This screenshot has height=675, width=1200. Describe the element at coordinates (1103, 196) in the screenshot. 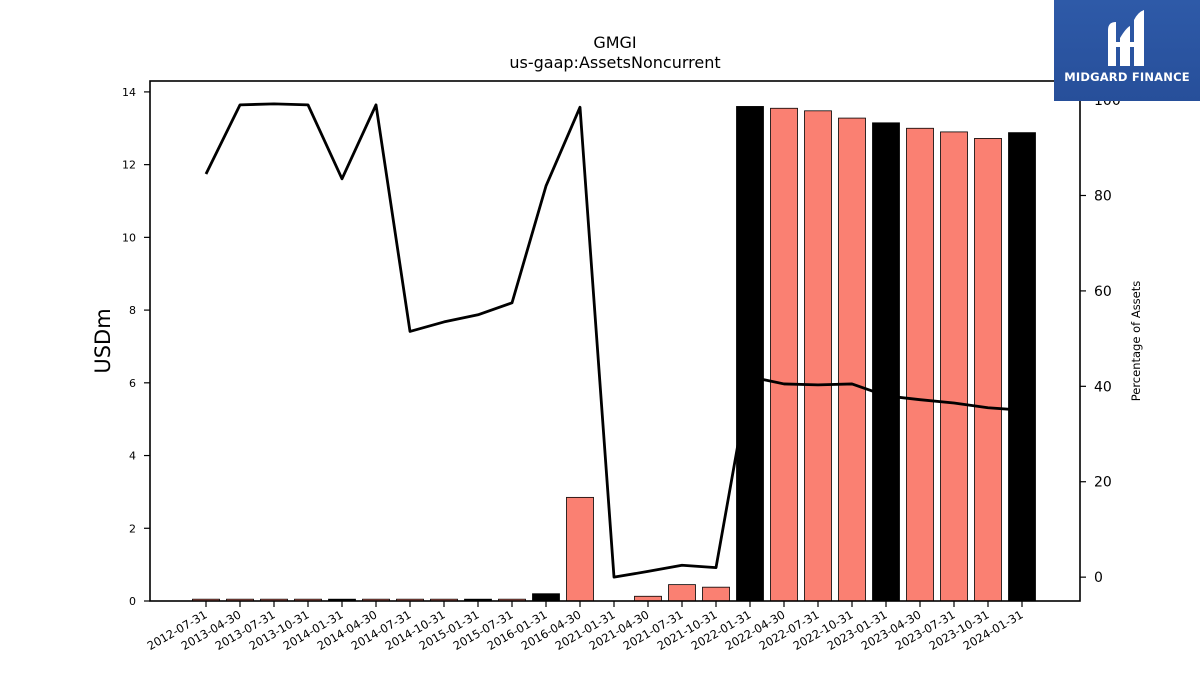

I see `y2-tick-label: 80` at that location.